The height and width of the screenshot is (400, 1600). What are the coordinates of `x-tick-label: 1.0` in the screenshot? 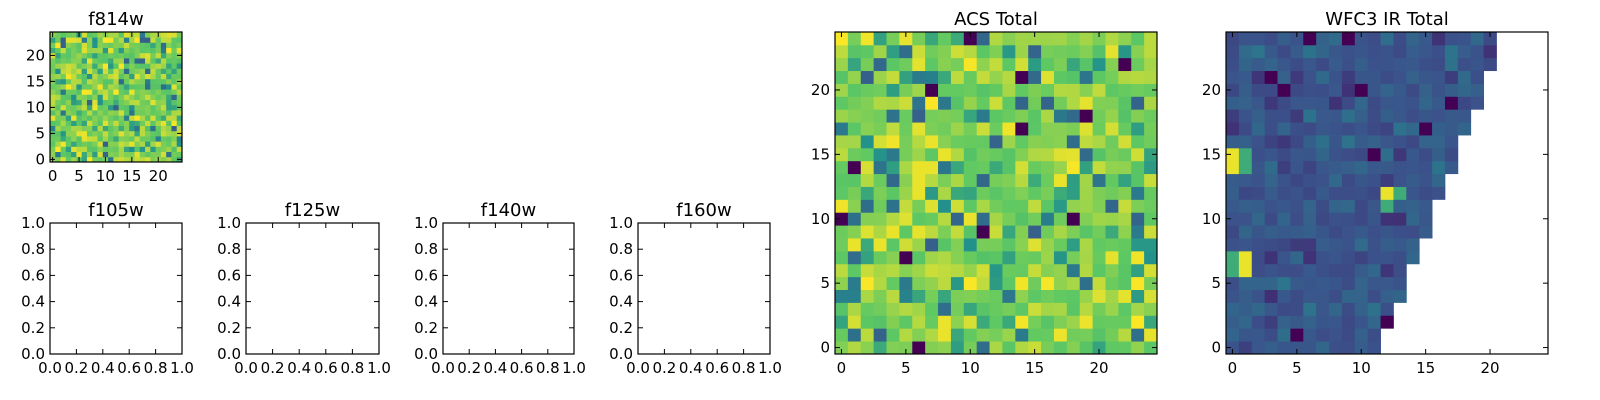 It's located at (182, 368).